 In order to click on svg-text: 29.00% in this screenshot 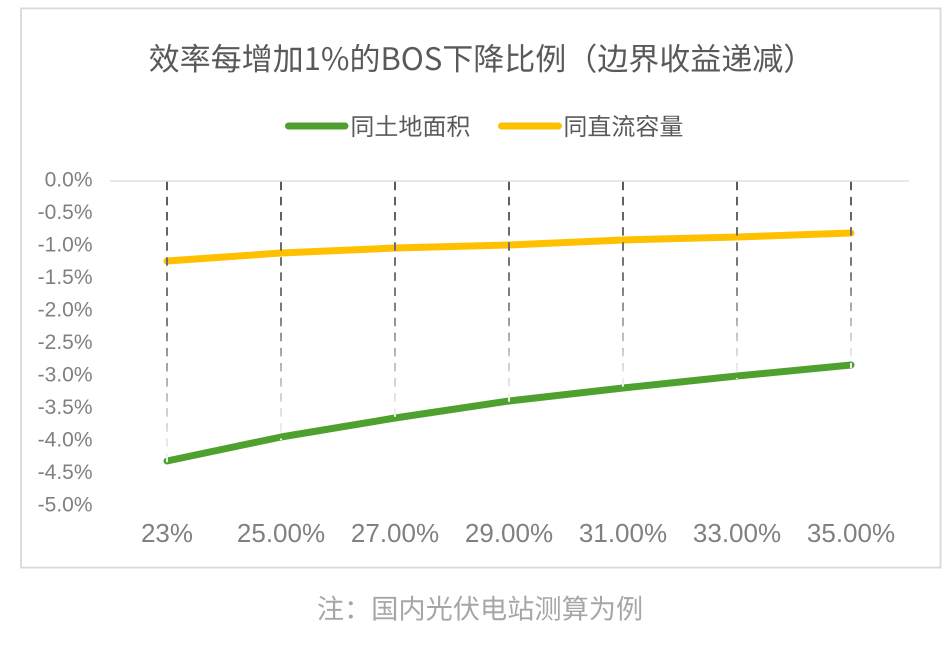, I will do `click(509, 533)`.